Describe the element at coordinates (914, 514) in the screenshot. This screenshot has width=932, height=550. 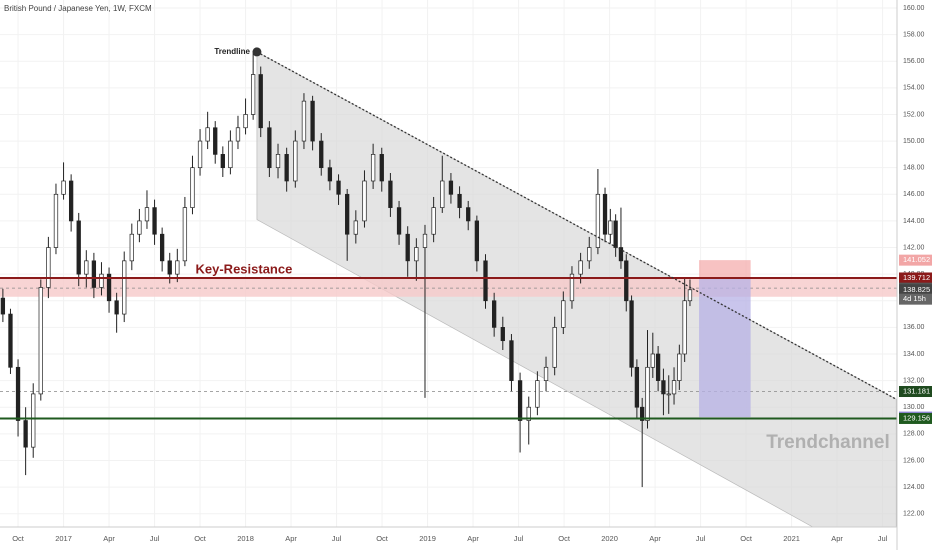
I see `y-tick-label: 122.00` at that location.